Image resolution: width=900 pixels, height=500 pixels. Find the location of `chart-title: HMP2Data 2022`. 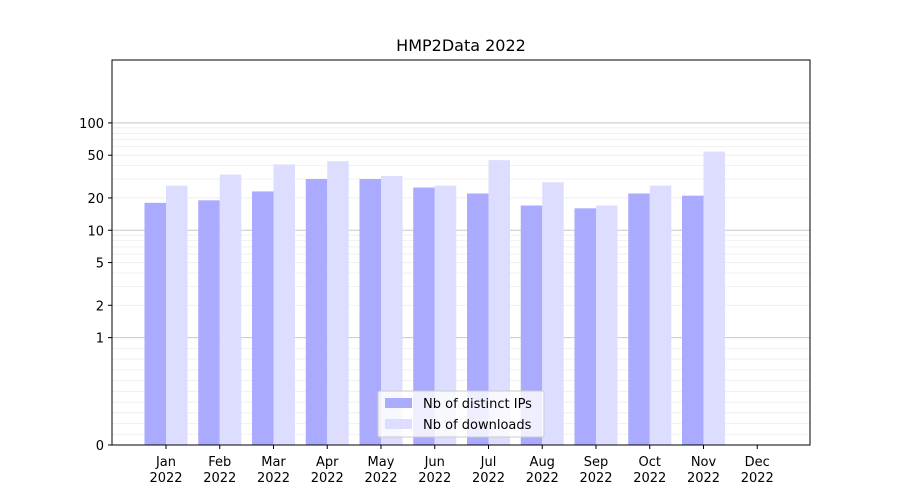

chart-title: HMP2Data 2022 is located at coordinates (461, 45).